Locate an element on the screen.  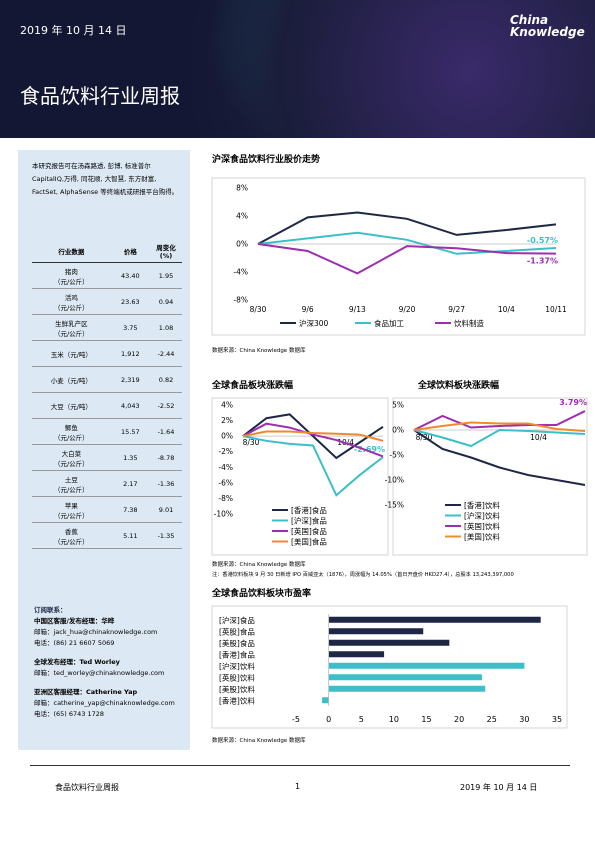
cell: 5.11 is located at coordinates (130, 535).